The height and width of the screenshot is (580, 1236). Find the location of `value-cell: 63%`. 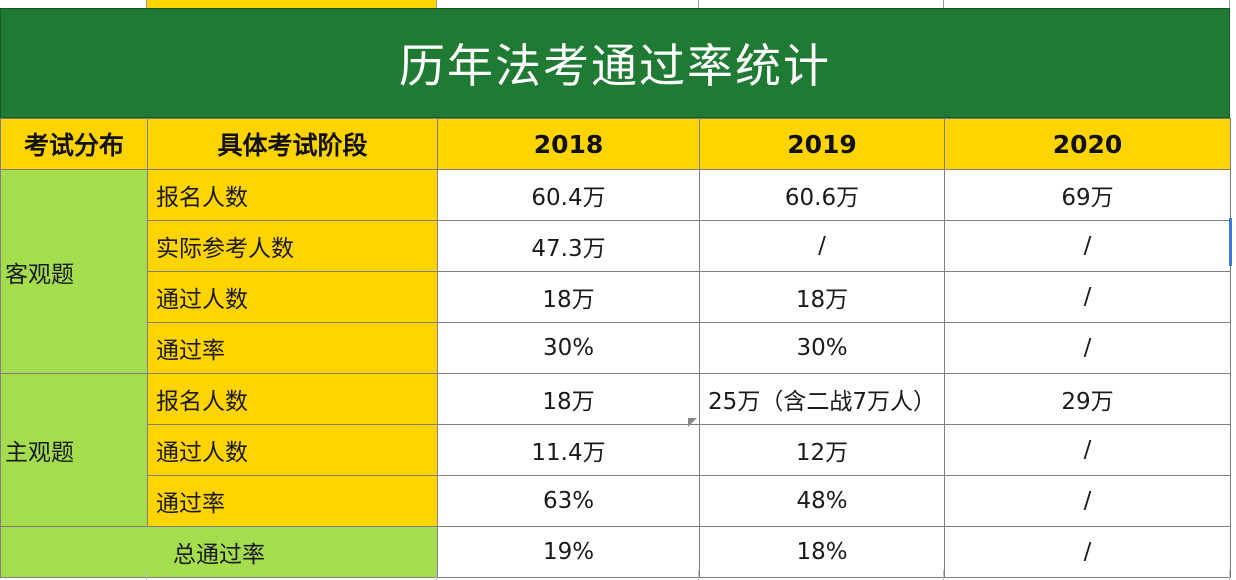

value-cell: 63% is located at coordinates (568, 501).